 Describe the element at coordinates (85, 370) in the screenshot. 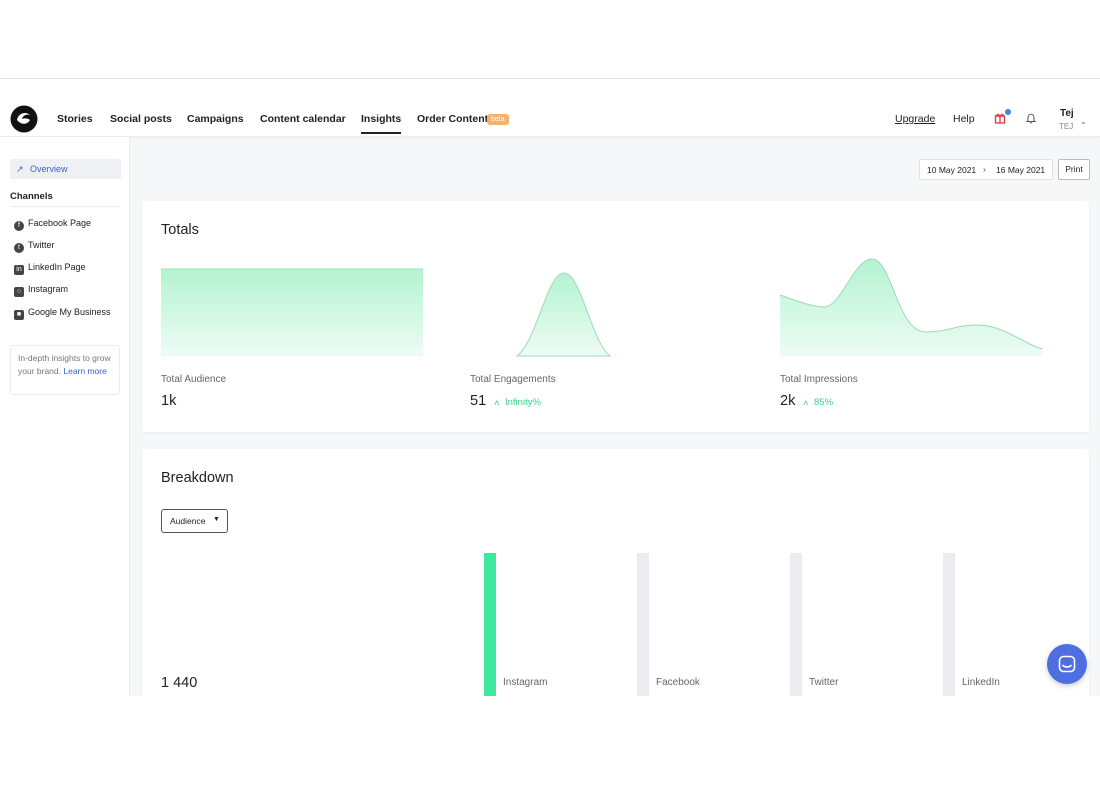

I see `learn-more-link: Learn more` at that location.